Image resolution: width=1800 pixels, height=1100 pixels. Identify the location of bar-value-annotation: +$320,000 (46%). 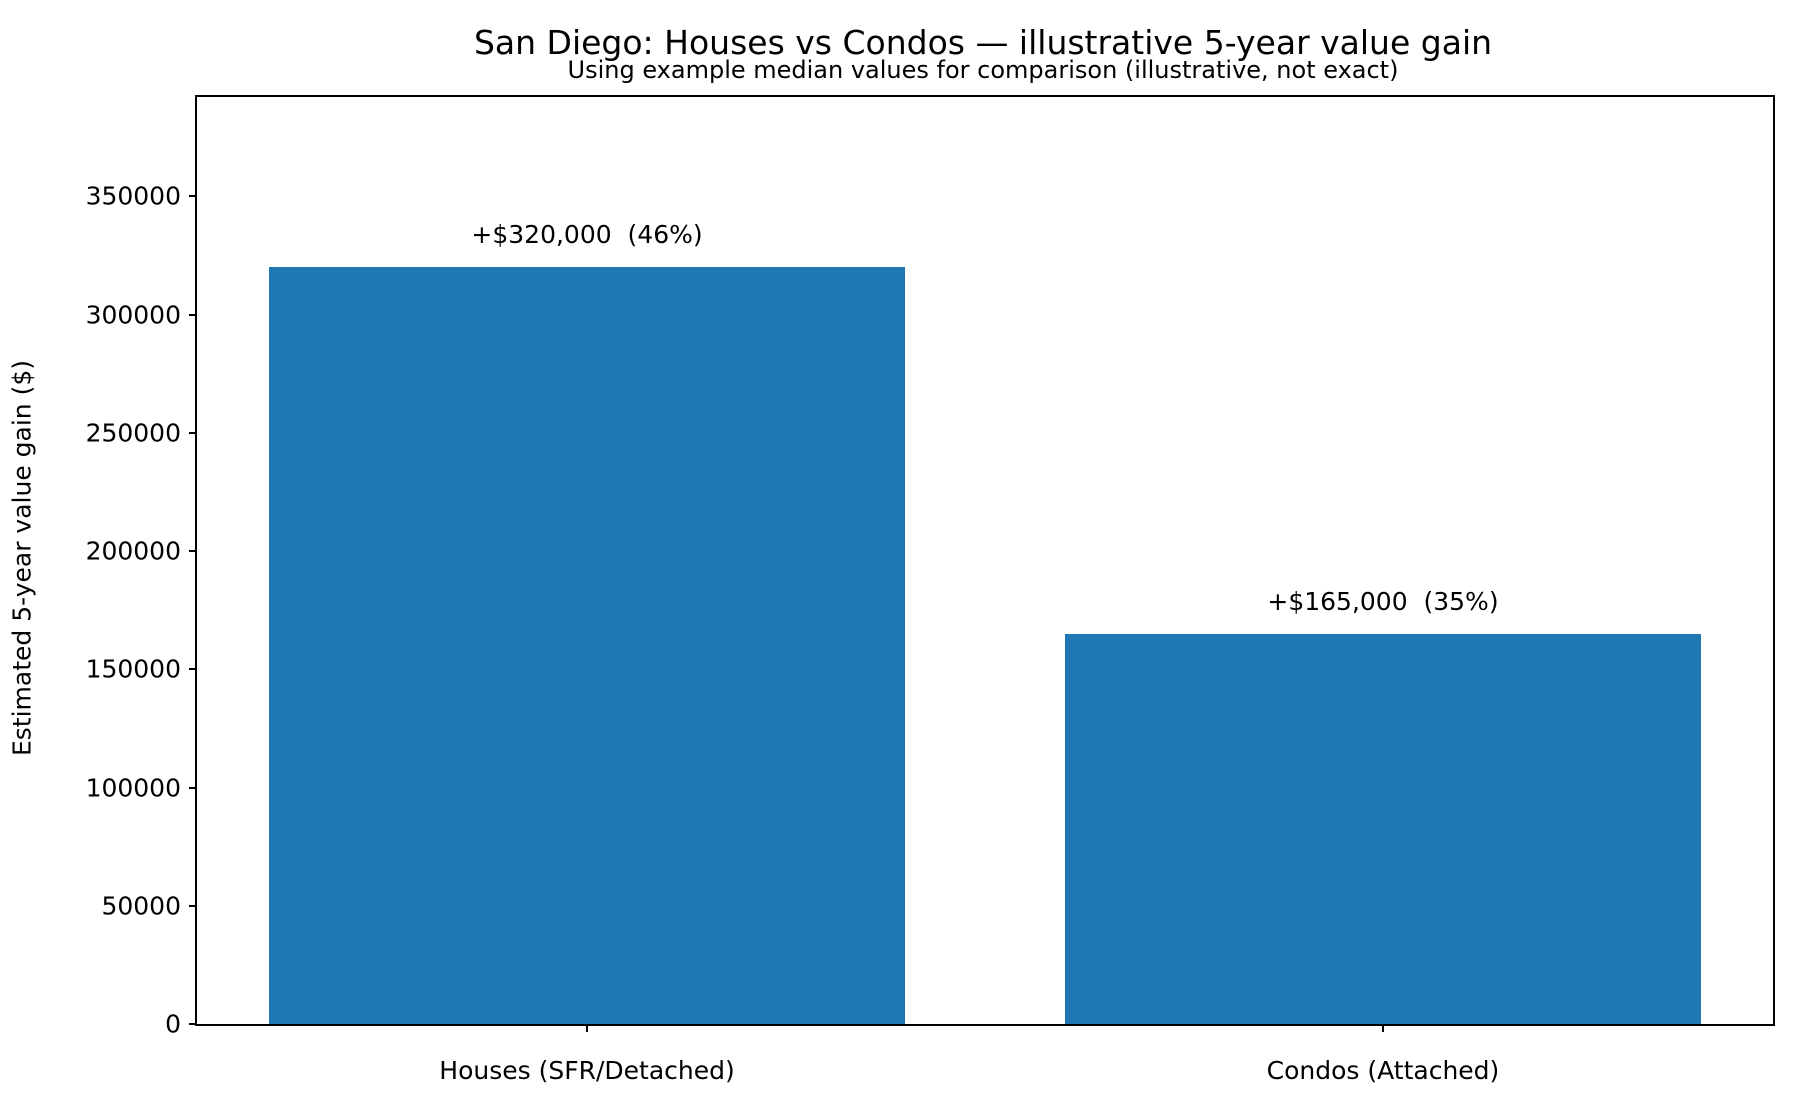
(587, 235).